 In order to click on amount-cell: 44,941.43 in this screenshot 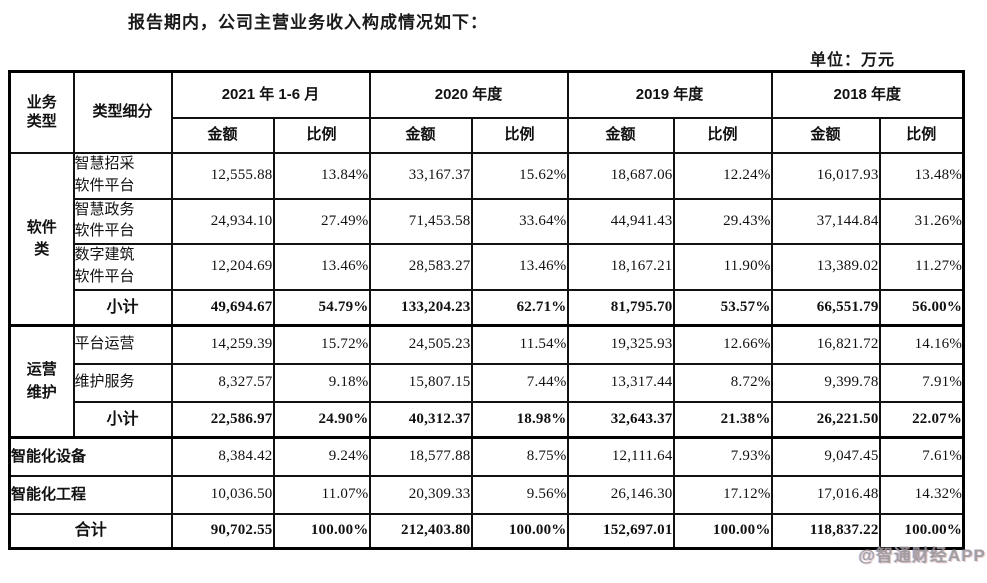, I will do `click(620, 221)`.